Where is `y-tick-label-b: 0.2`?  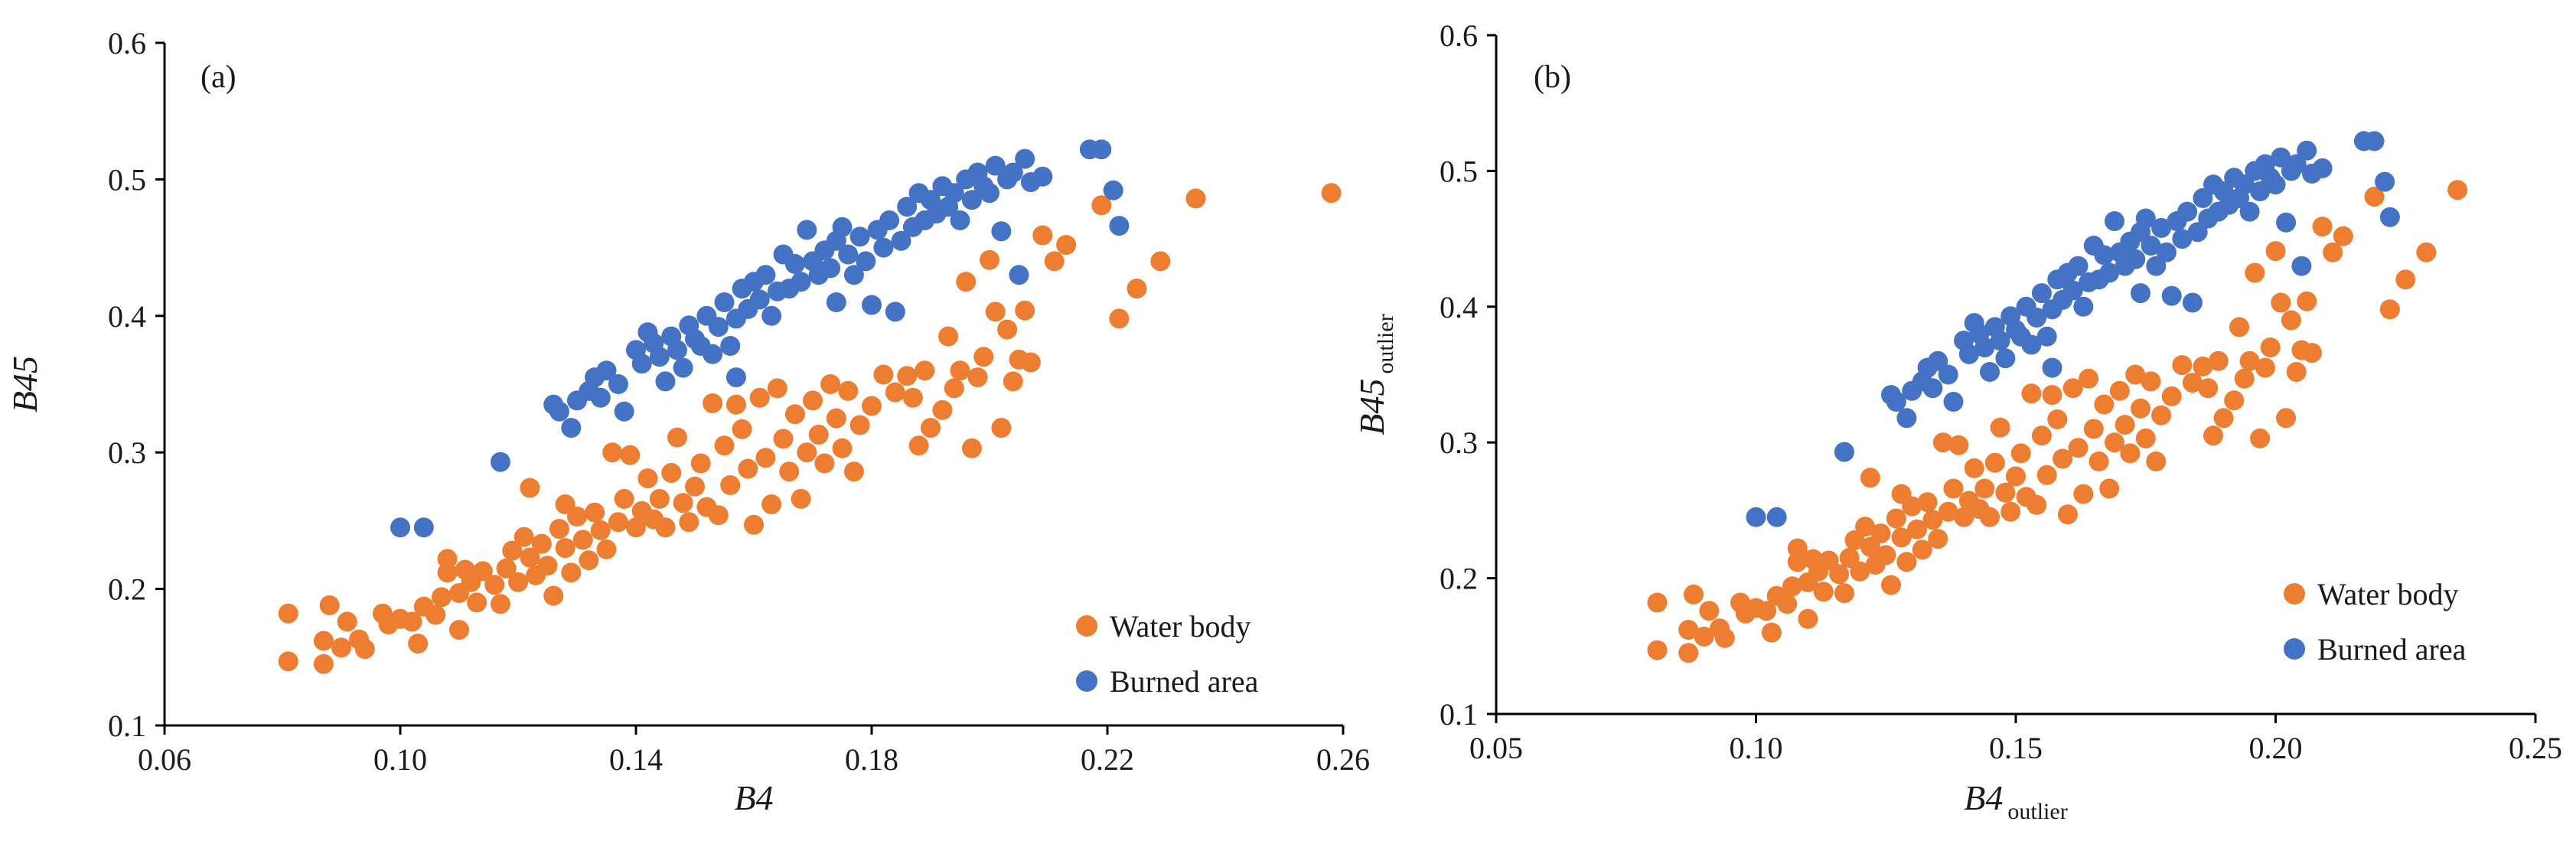 y-tick-label-b: 0.2 is located at coordinates (1459, 579).